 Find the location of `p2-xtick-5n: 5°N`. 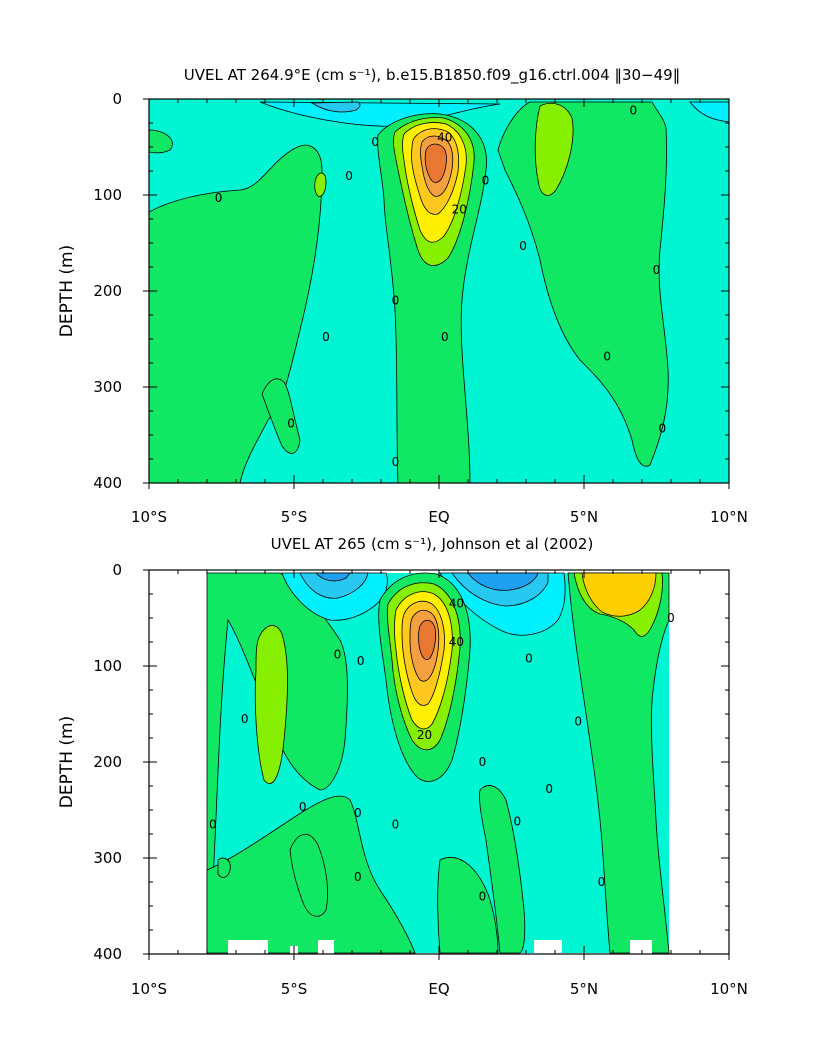

p2-xtick-5n: 5°N is located at coordinates (584, 989).